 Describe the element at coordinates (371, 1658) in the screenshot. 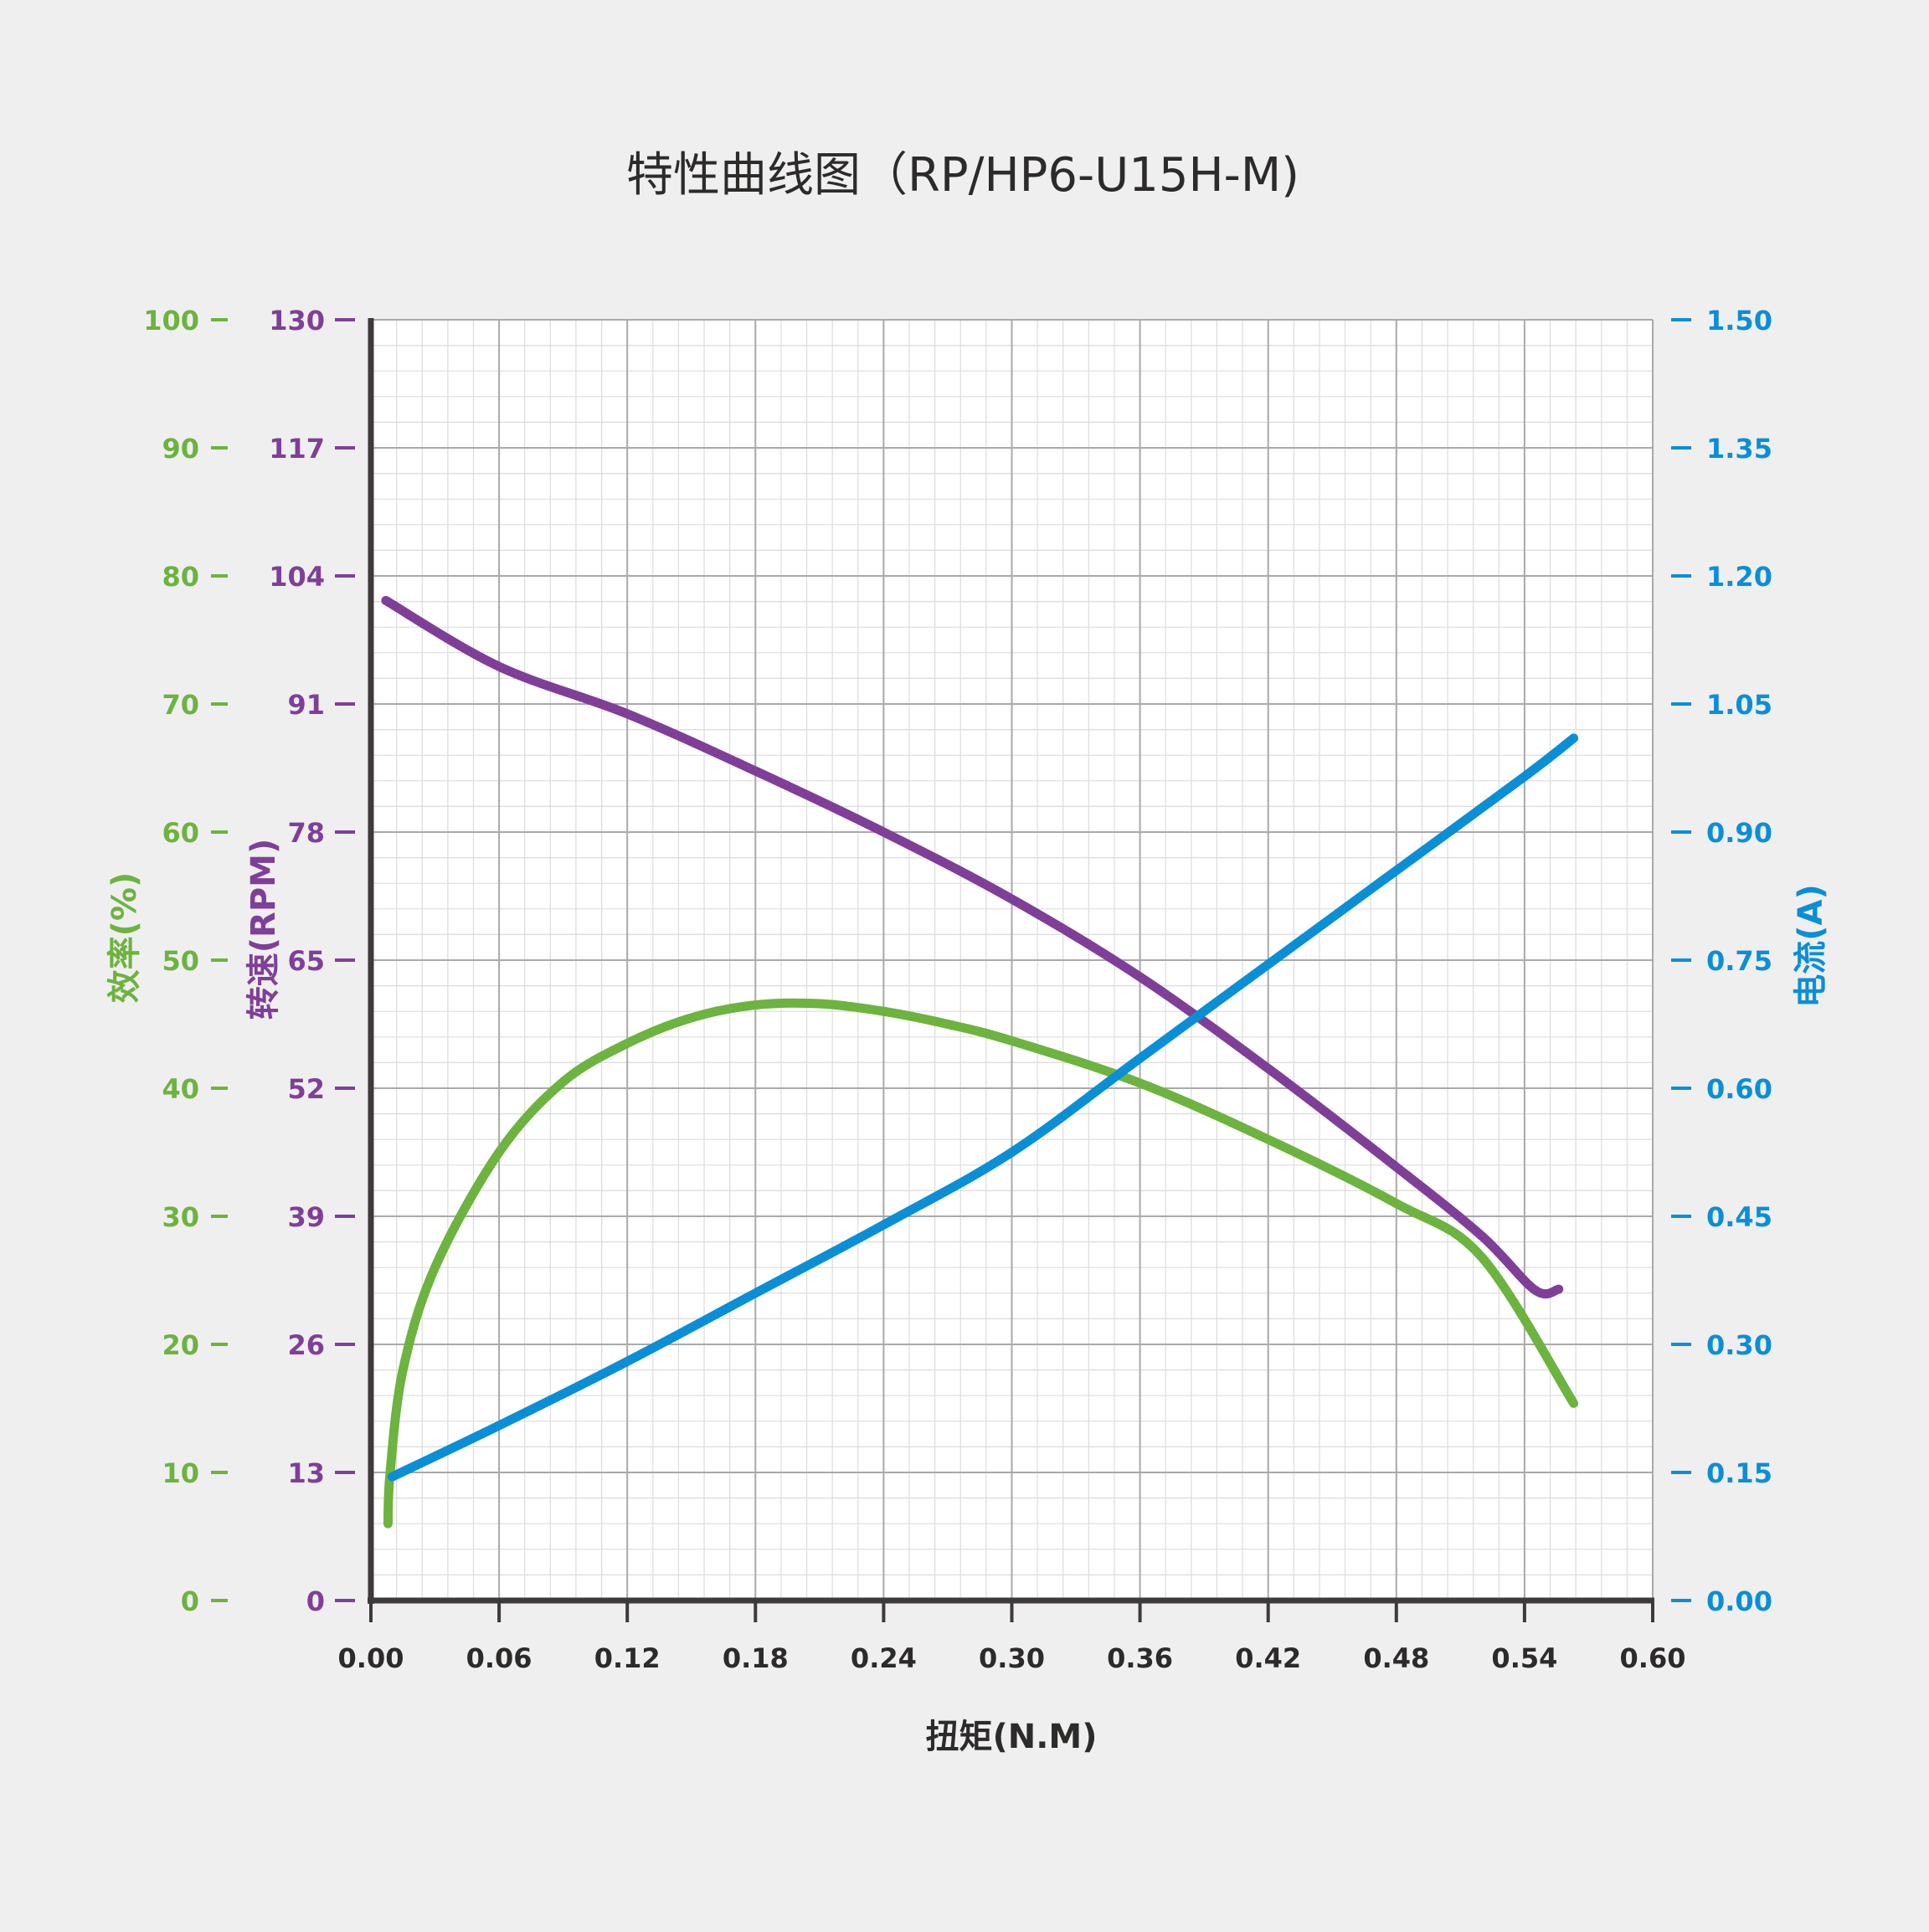

I see `x-tick-label: 0.00` at that location.